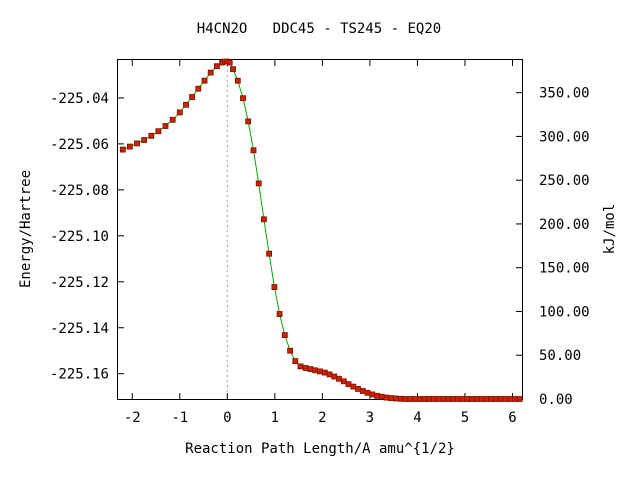  I want to click on y-tick-label: -225.10, so click(79, 237).